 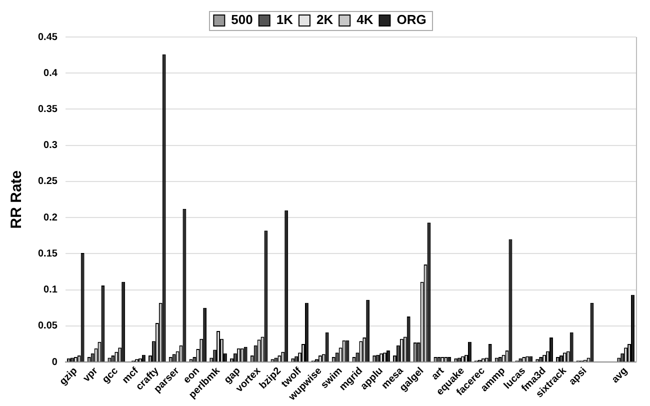 I want to click on y-tick-label: 0.35, so click(x=48, y=109).